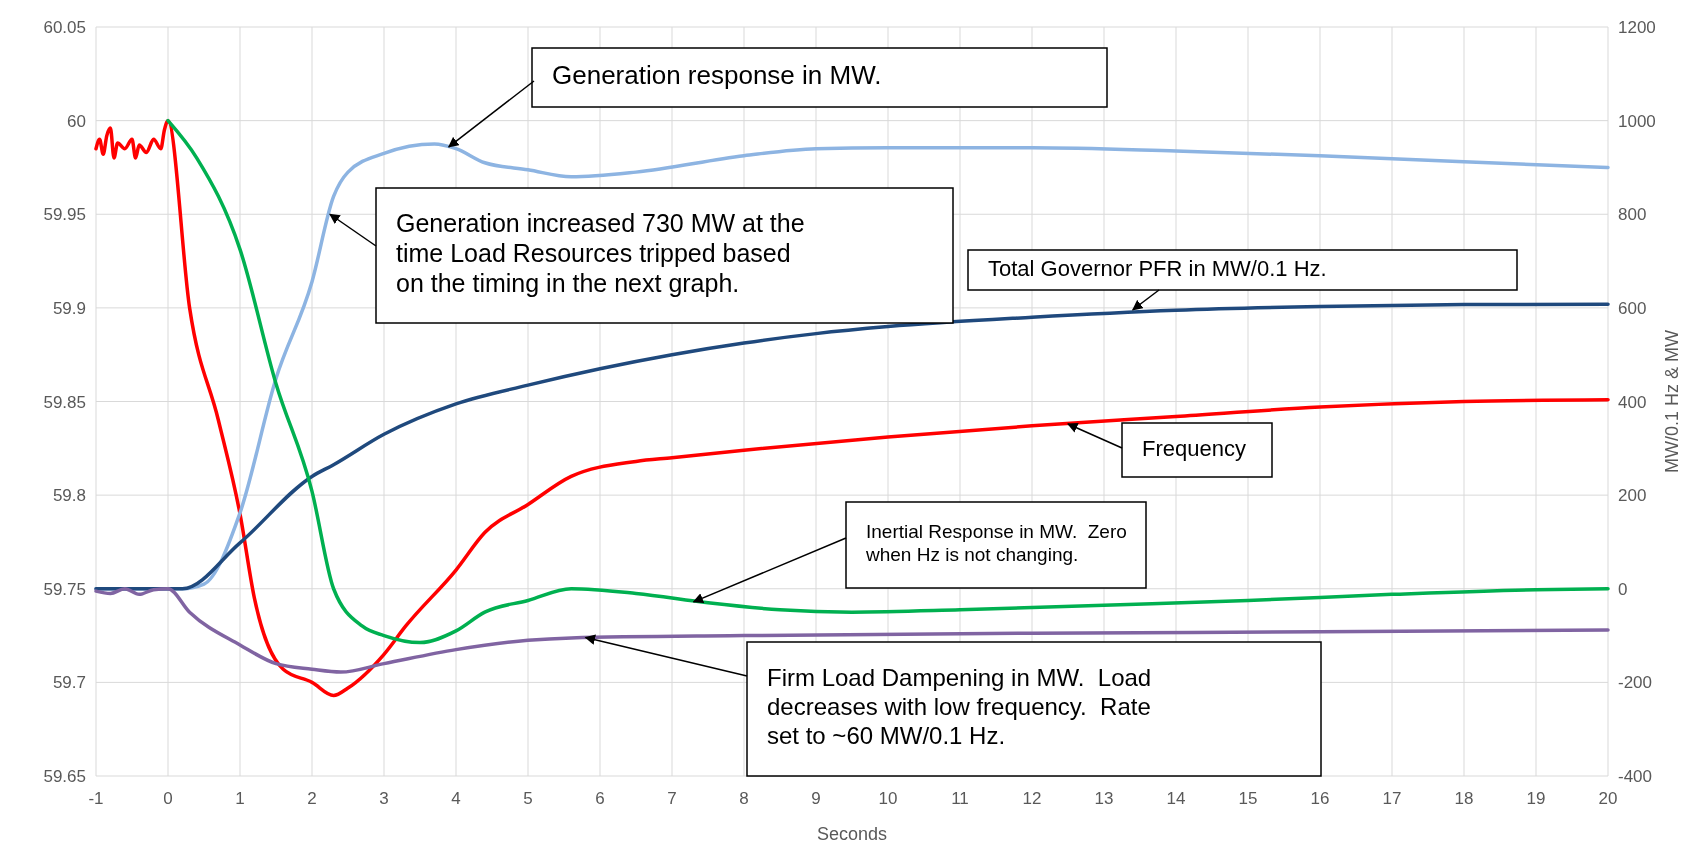 The width and height of the screenshot is (1684, 848). What do you see at coordinates (1637, 121) in the screenshot?
I see `y2-tick-label: 1000` at bounding box center [1637, 121].